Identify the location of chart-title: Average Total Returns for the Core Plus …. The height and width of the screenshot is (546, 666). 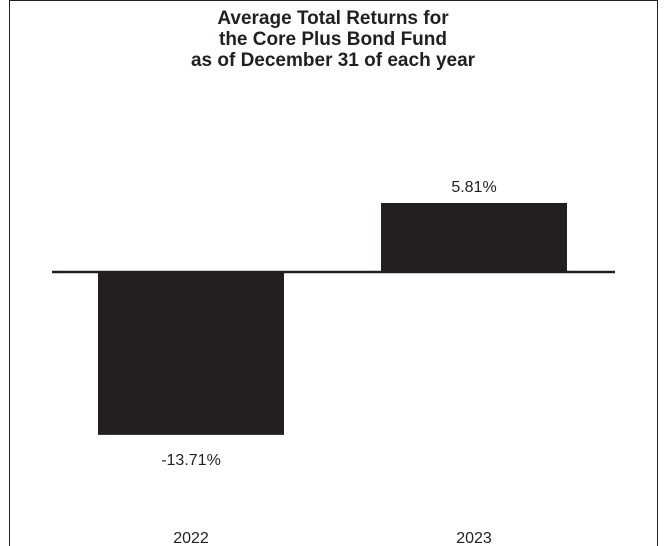
(333, 39).